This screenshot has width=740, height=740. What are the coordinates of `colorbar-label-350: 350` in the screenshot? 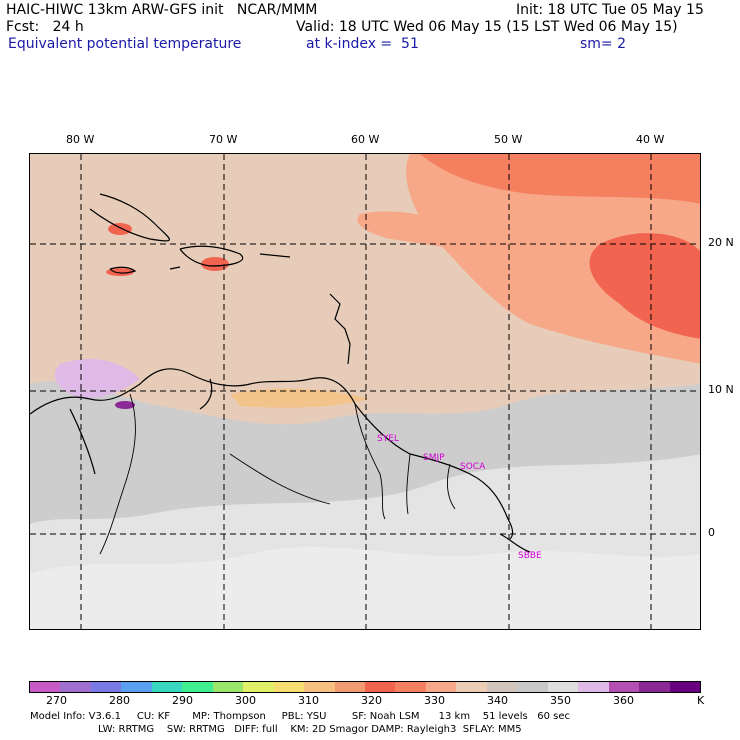 It's located at (560, 700).